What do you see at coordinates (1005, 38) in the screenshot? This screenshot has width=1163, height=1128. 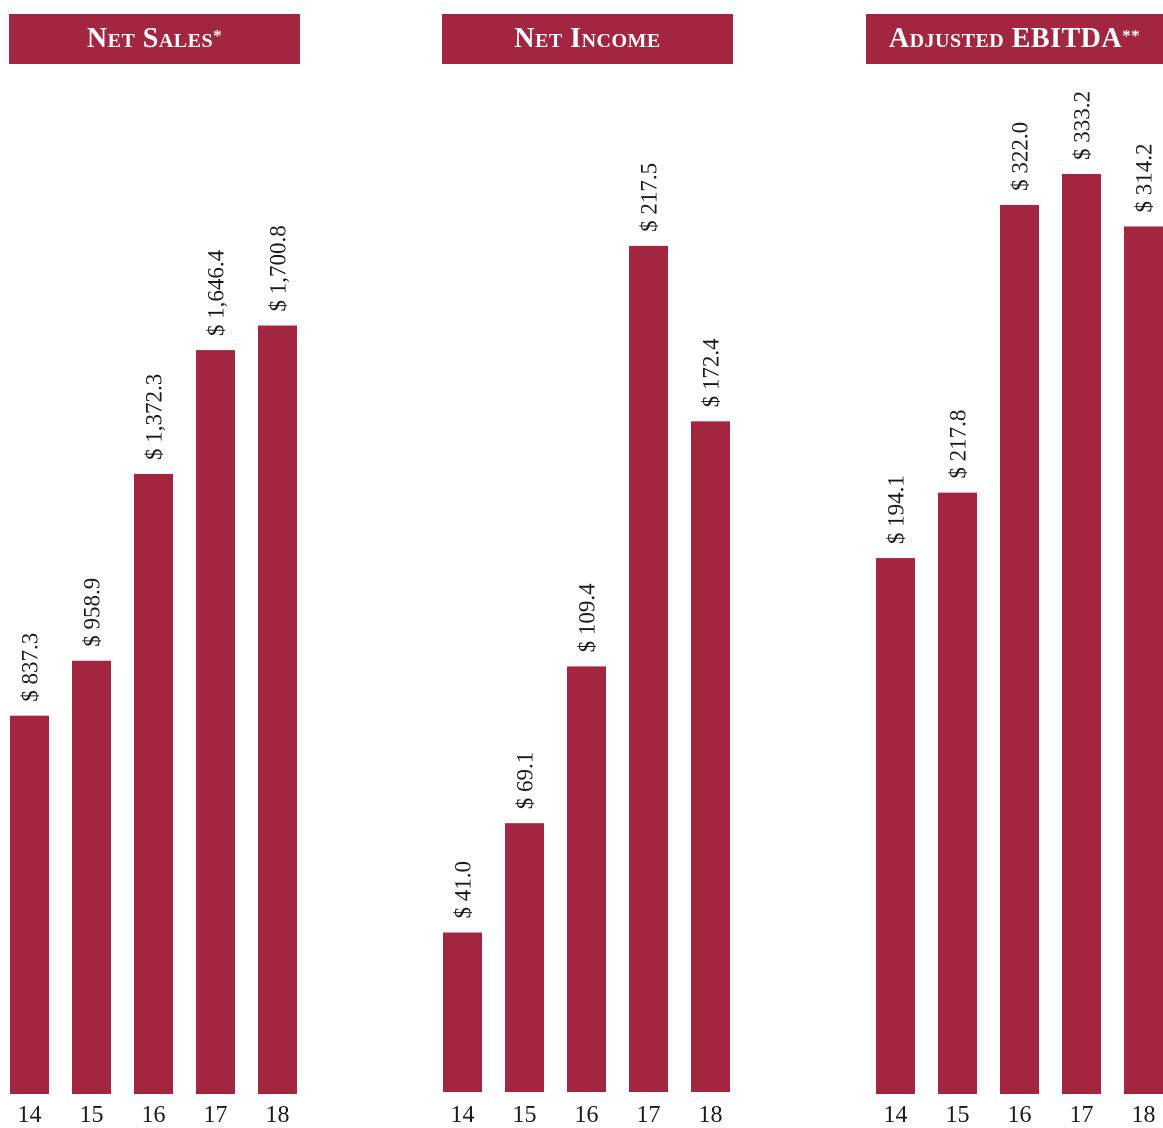 I see `chart-title-text: Adjusted EBITDA` at bounding box center [1005, 38].